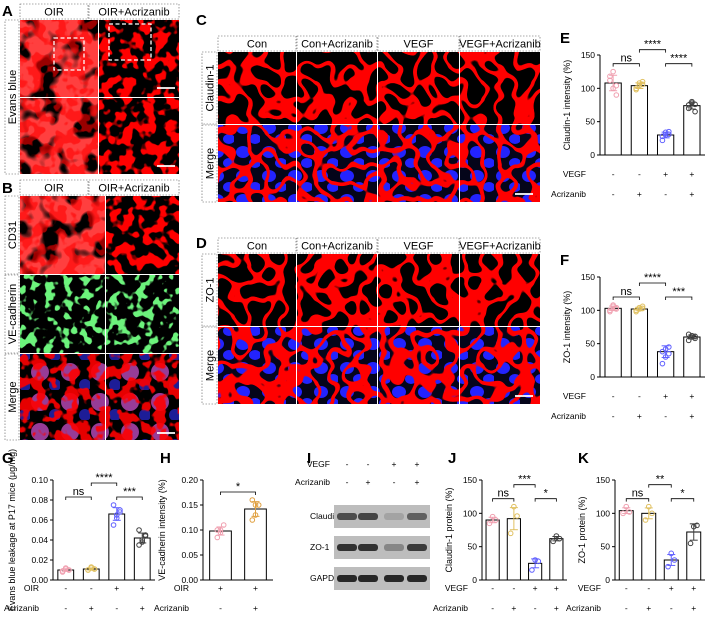 The image size is (716, 624). I want to click on a-header-oir-box, so click(54, 11).